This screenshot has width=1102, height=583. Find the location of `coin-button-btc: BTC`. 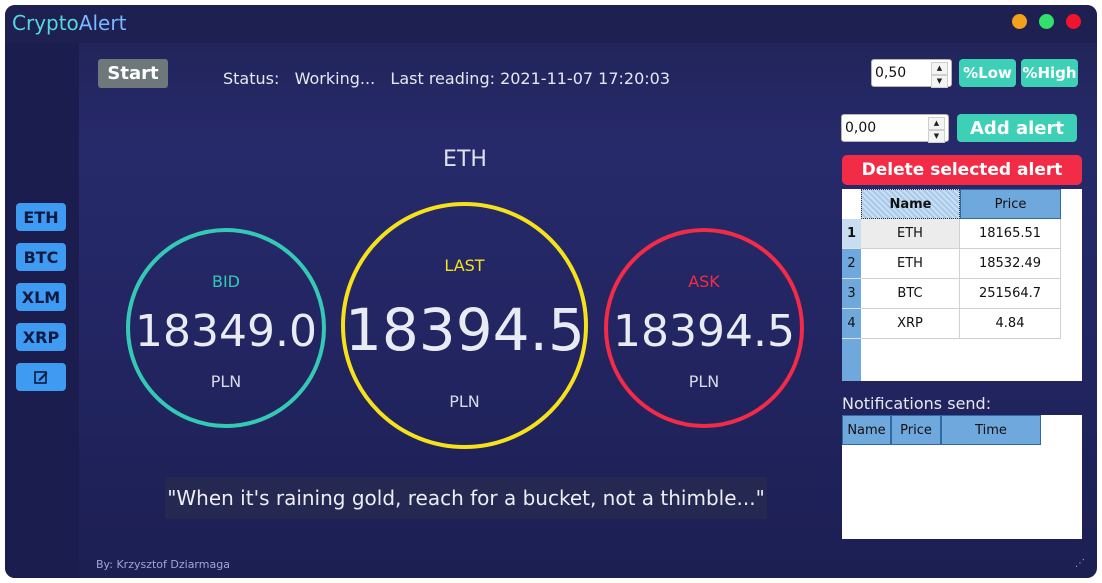

coin-button-btc: BTC is located at coordinates (41, 257).